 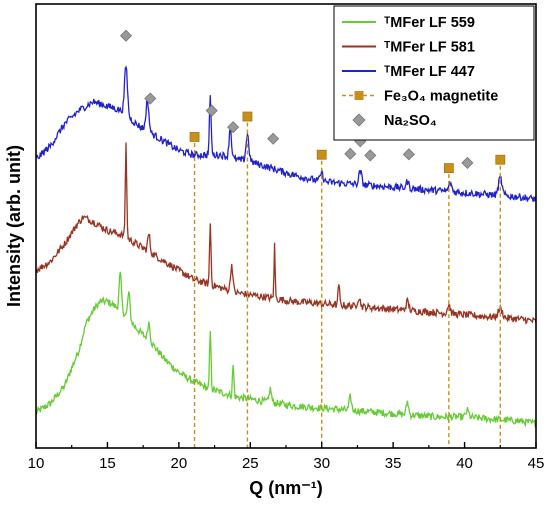 What do you see at coordinates (393, 463) in the screenshot?
I see `x-tick-label: 35` at bounding box center [393, 463].